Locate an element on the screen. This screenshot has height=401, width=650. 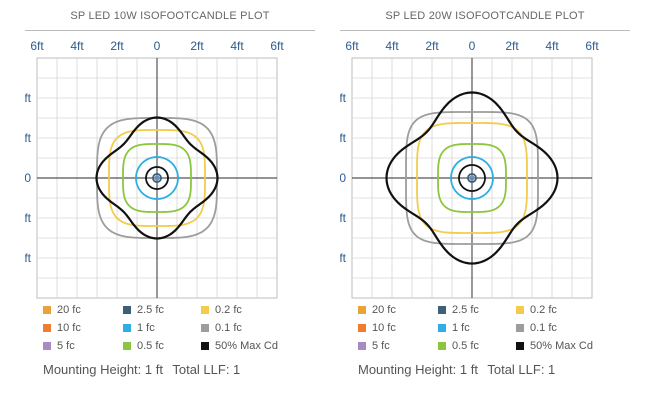
mounting-info: Mounting Height: 1 ft Total LLF: 1 is located at coordinates (459, 369).